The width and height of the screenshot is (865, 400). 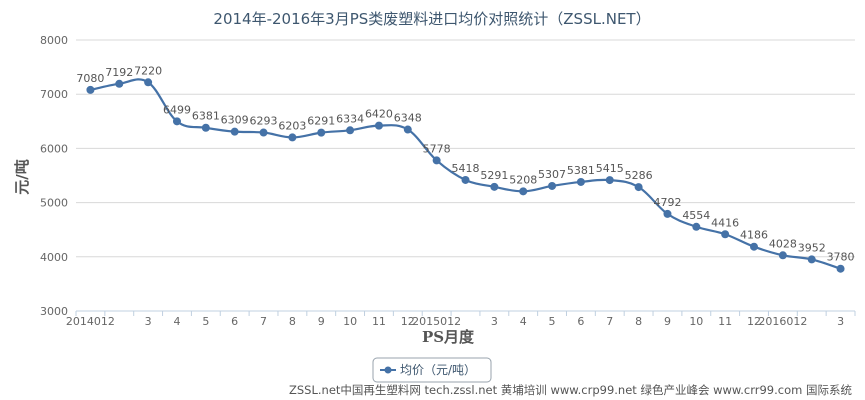 I want to click on data-label: 6499, so click(x=177, y=109).